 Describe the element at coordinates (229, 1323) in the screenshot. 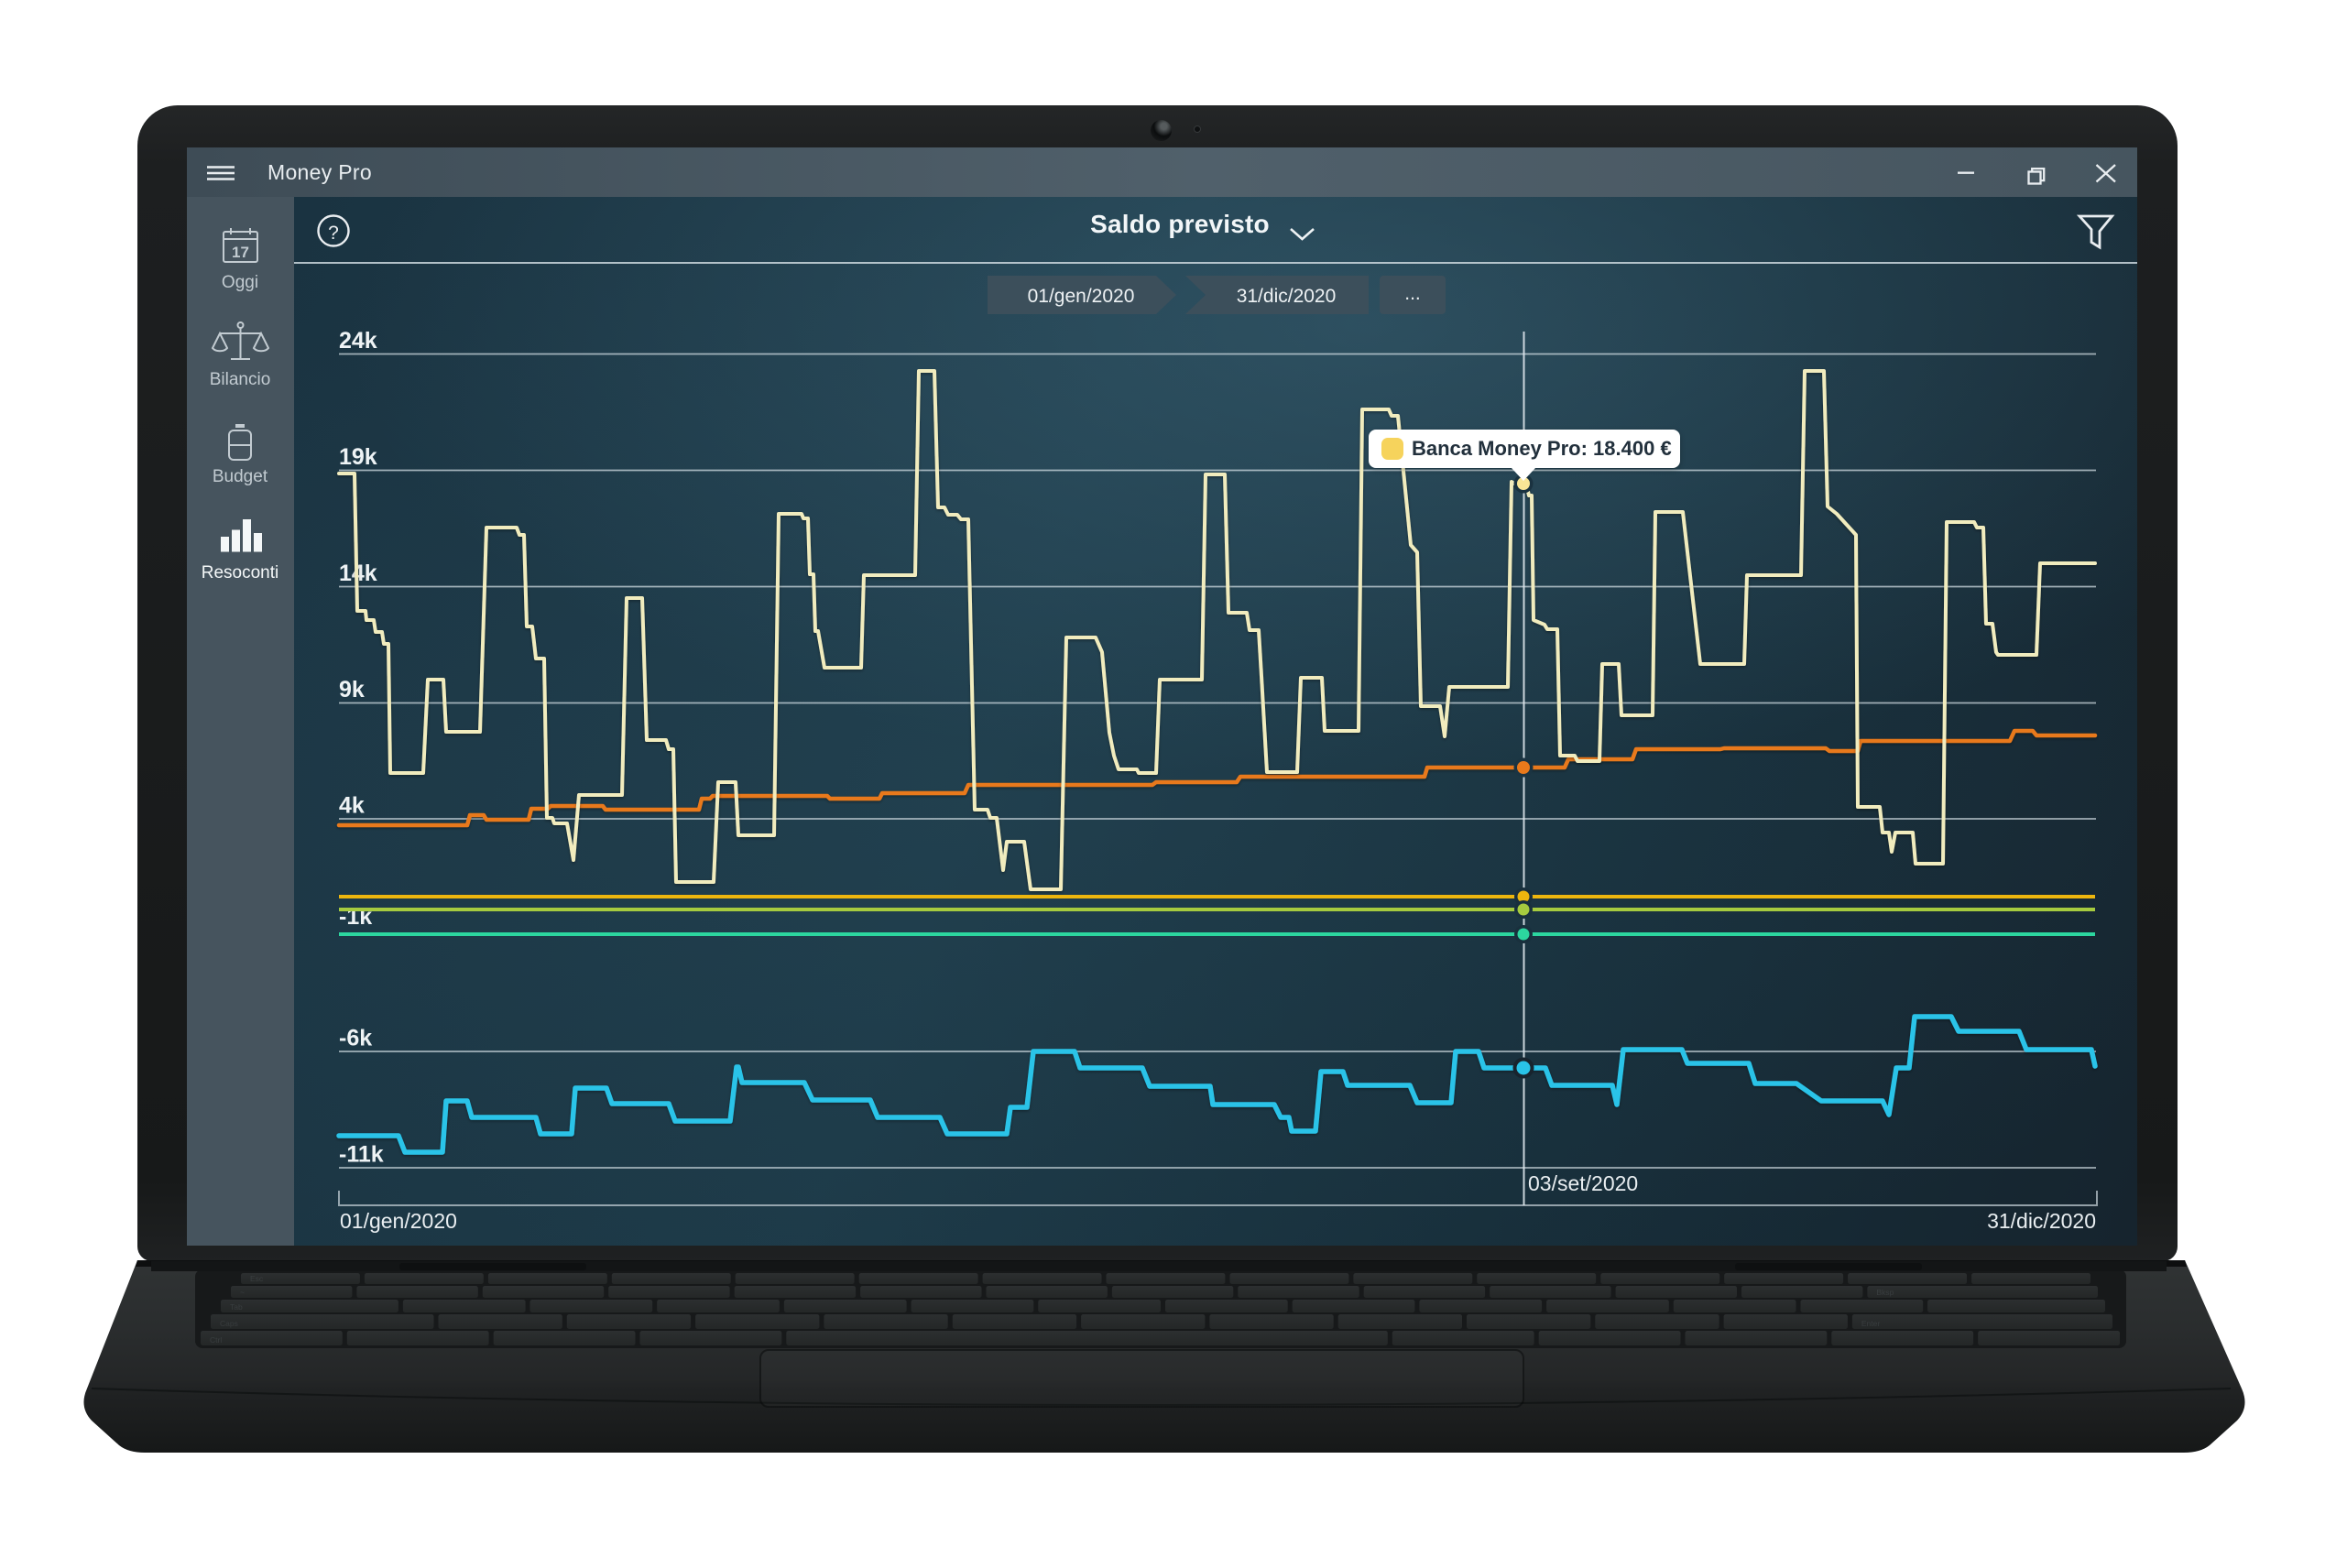

I see `svg-text: Caps` at that location.